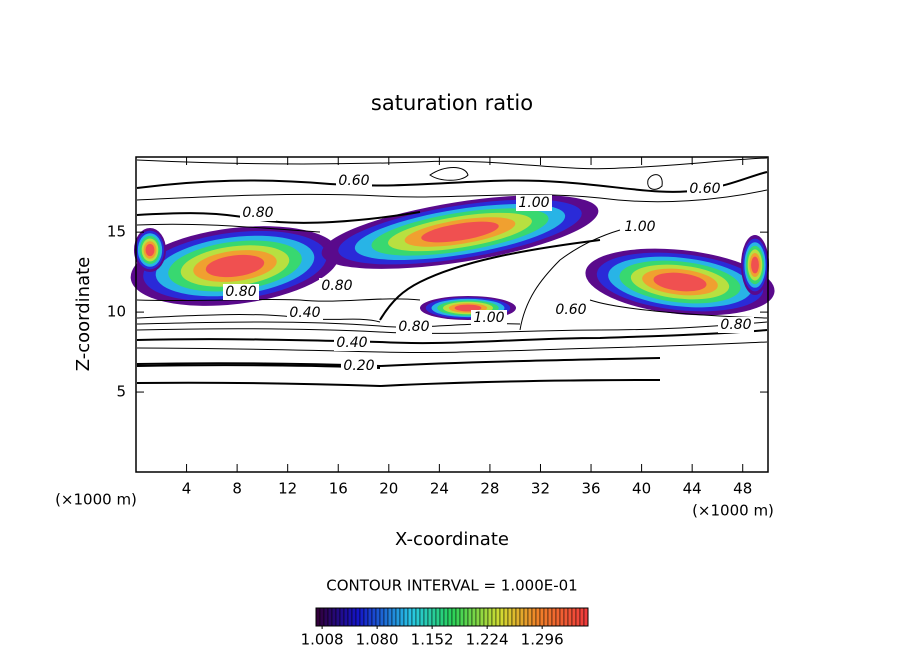 Image resolution: width=904 pixels, height=658 pixels. Describe the element at coordinates (338, 489) in the screenshot. I see `x-tick-label: 16` at that location.